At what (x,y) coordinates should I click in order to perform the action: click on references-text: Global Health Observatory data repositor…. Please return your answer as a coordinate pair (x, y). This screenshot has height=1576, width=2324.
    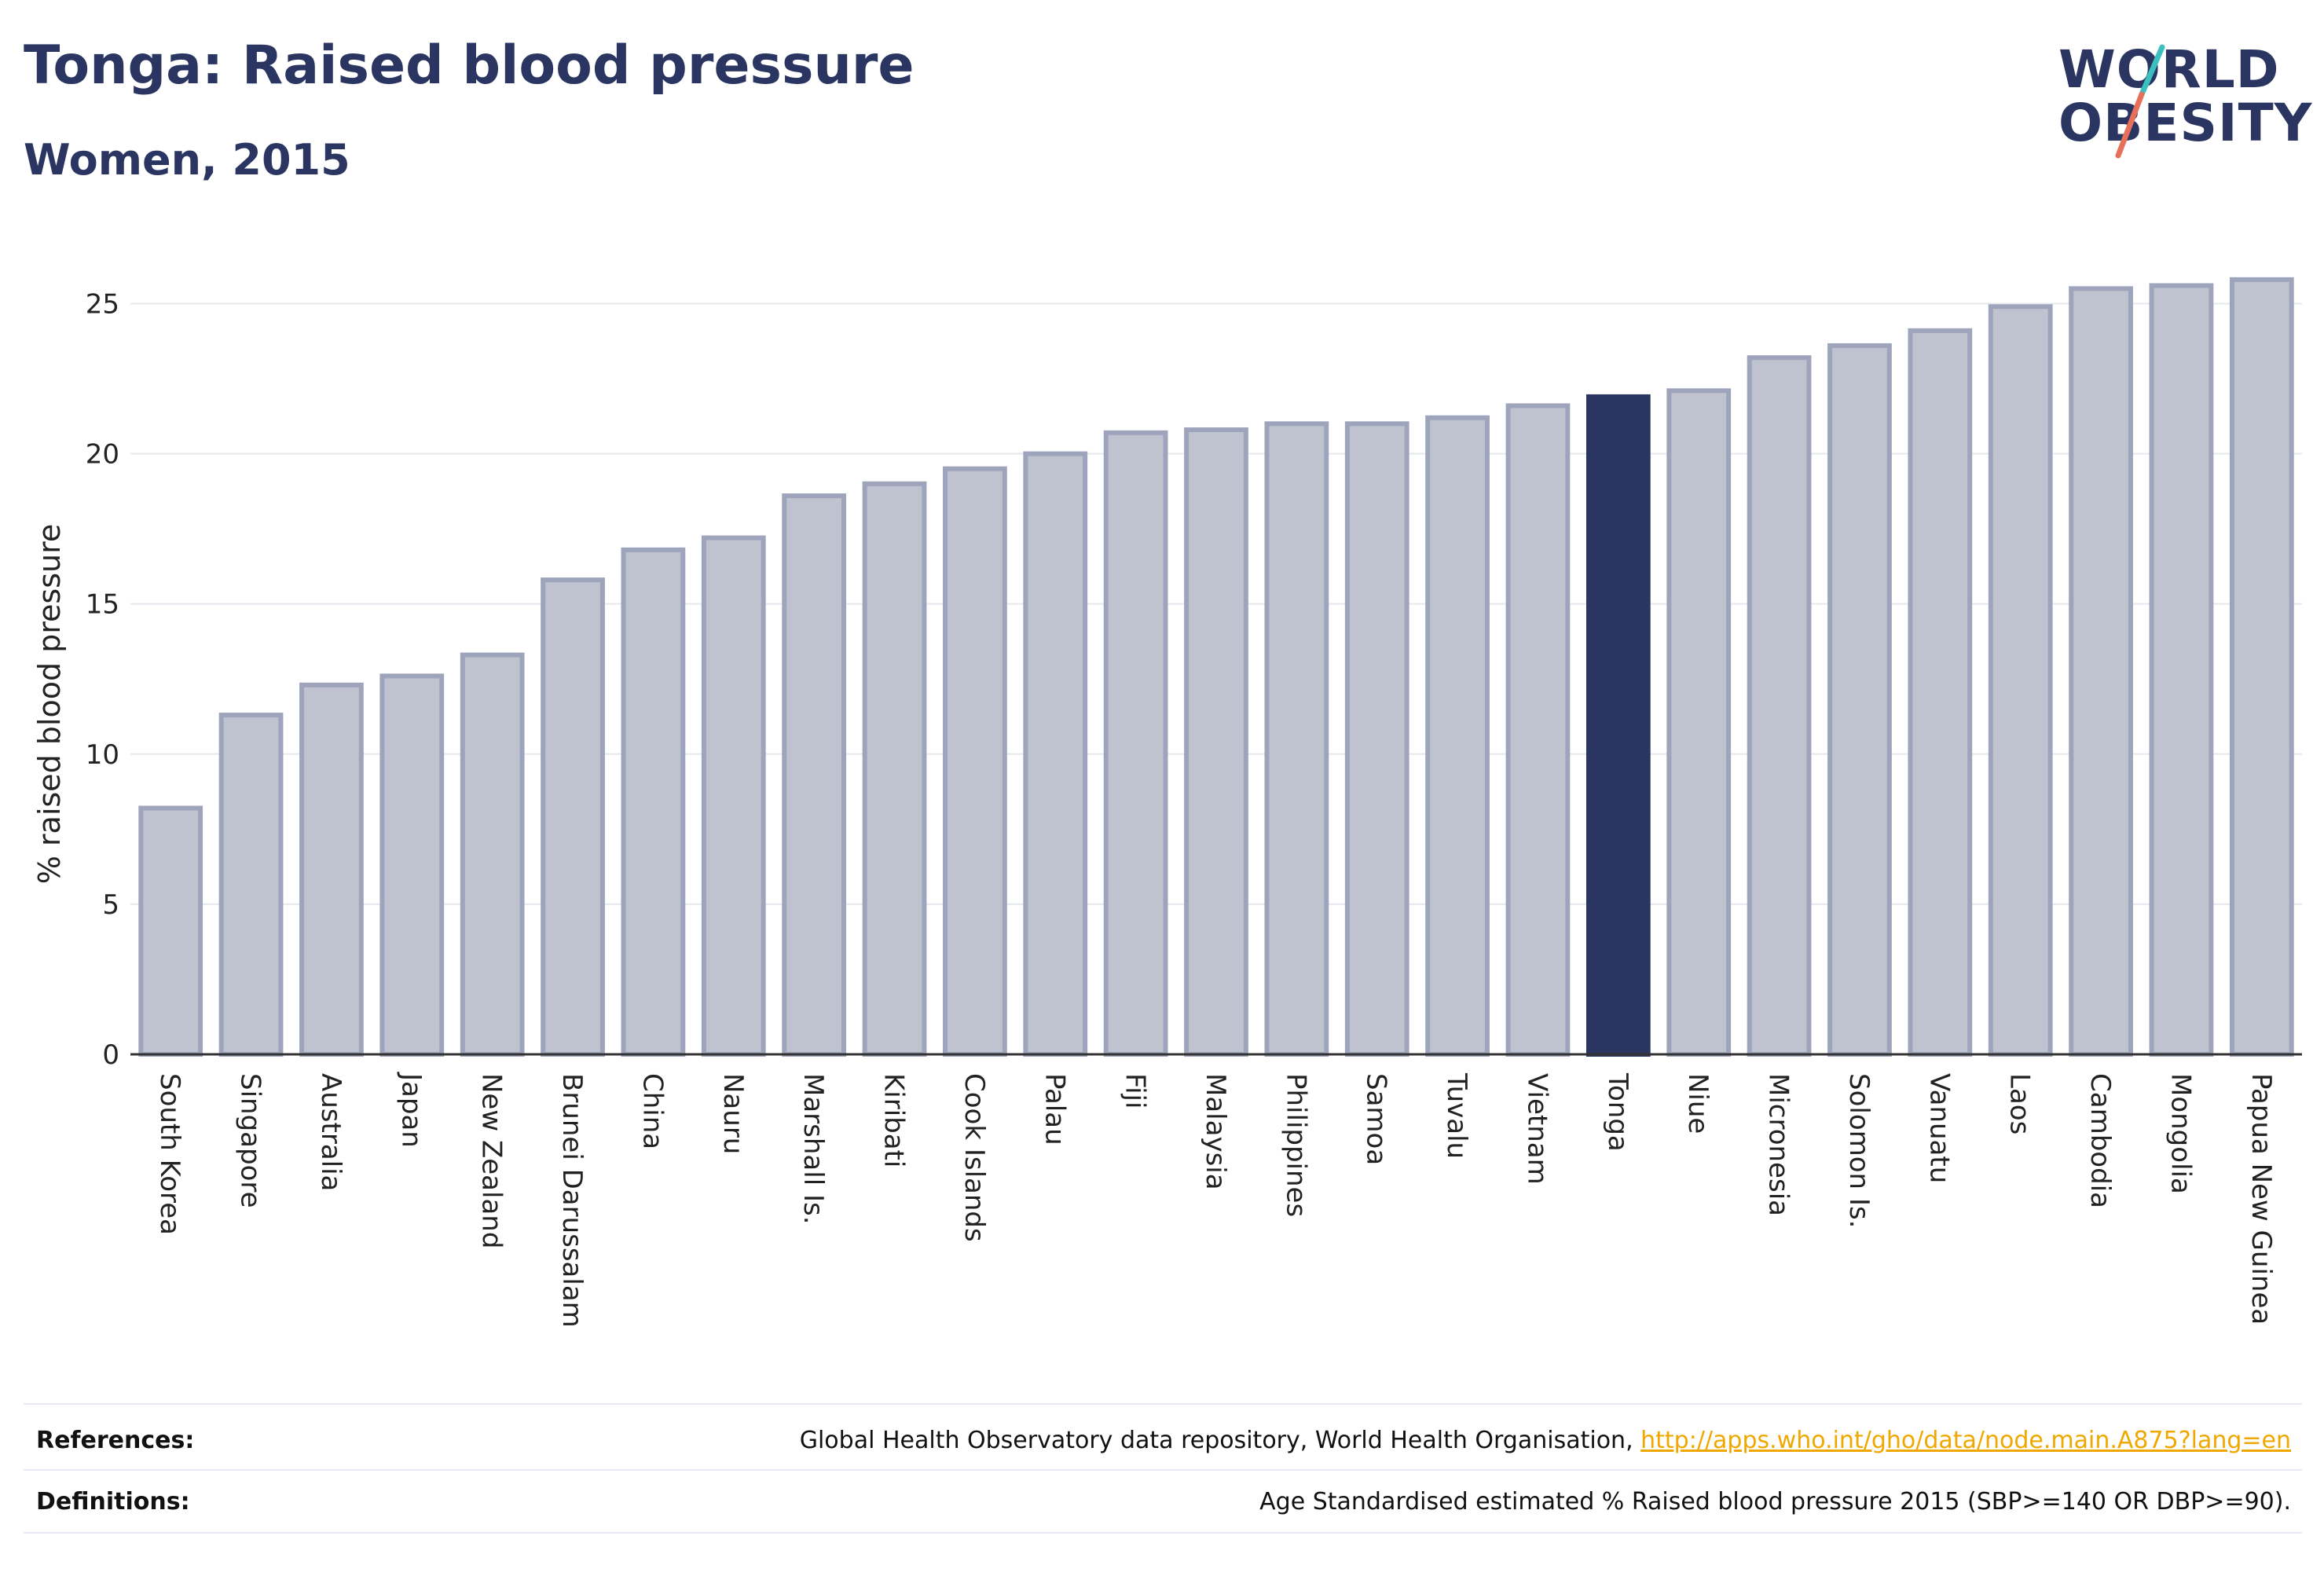
    Looking at the image, I should click on (1545, 1440).